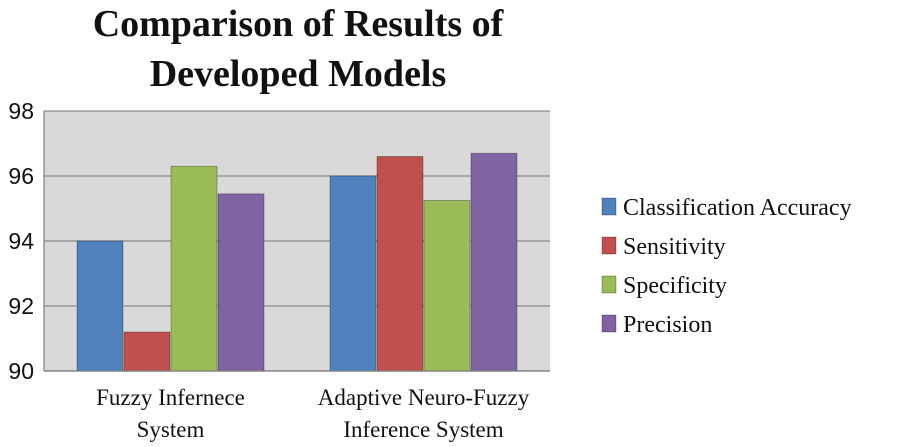 Image resolution: width=900 pixels, height=447 pixels. I want to click on x-category-label: Adaptive Neuro-Fuzzy, so click(424, 397).